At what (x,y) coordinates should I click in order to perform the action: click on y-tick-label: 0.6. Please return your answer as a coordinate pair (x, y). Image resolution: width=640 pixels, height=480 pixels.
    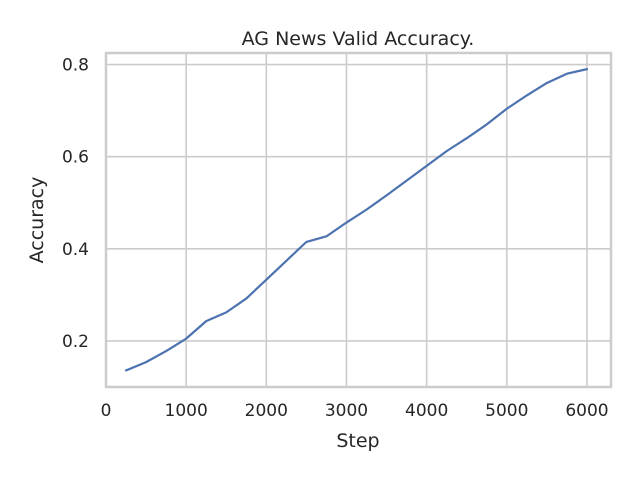
    Looking at the image, I should click on (75, 158).